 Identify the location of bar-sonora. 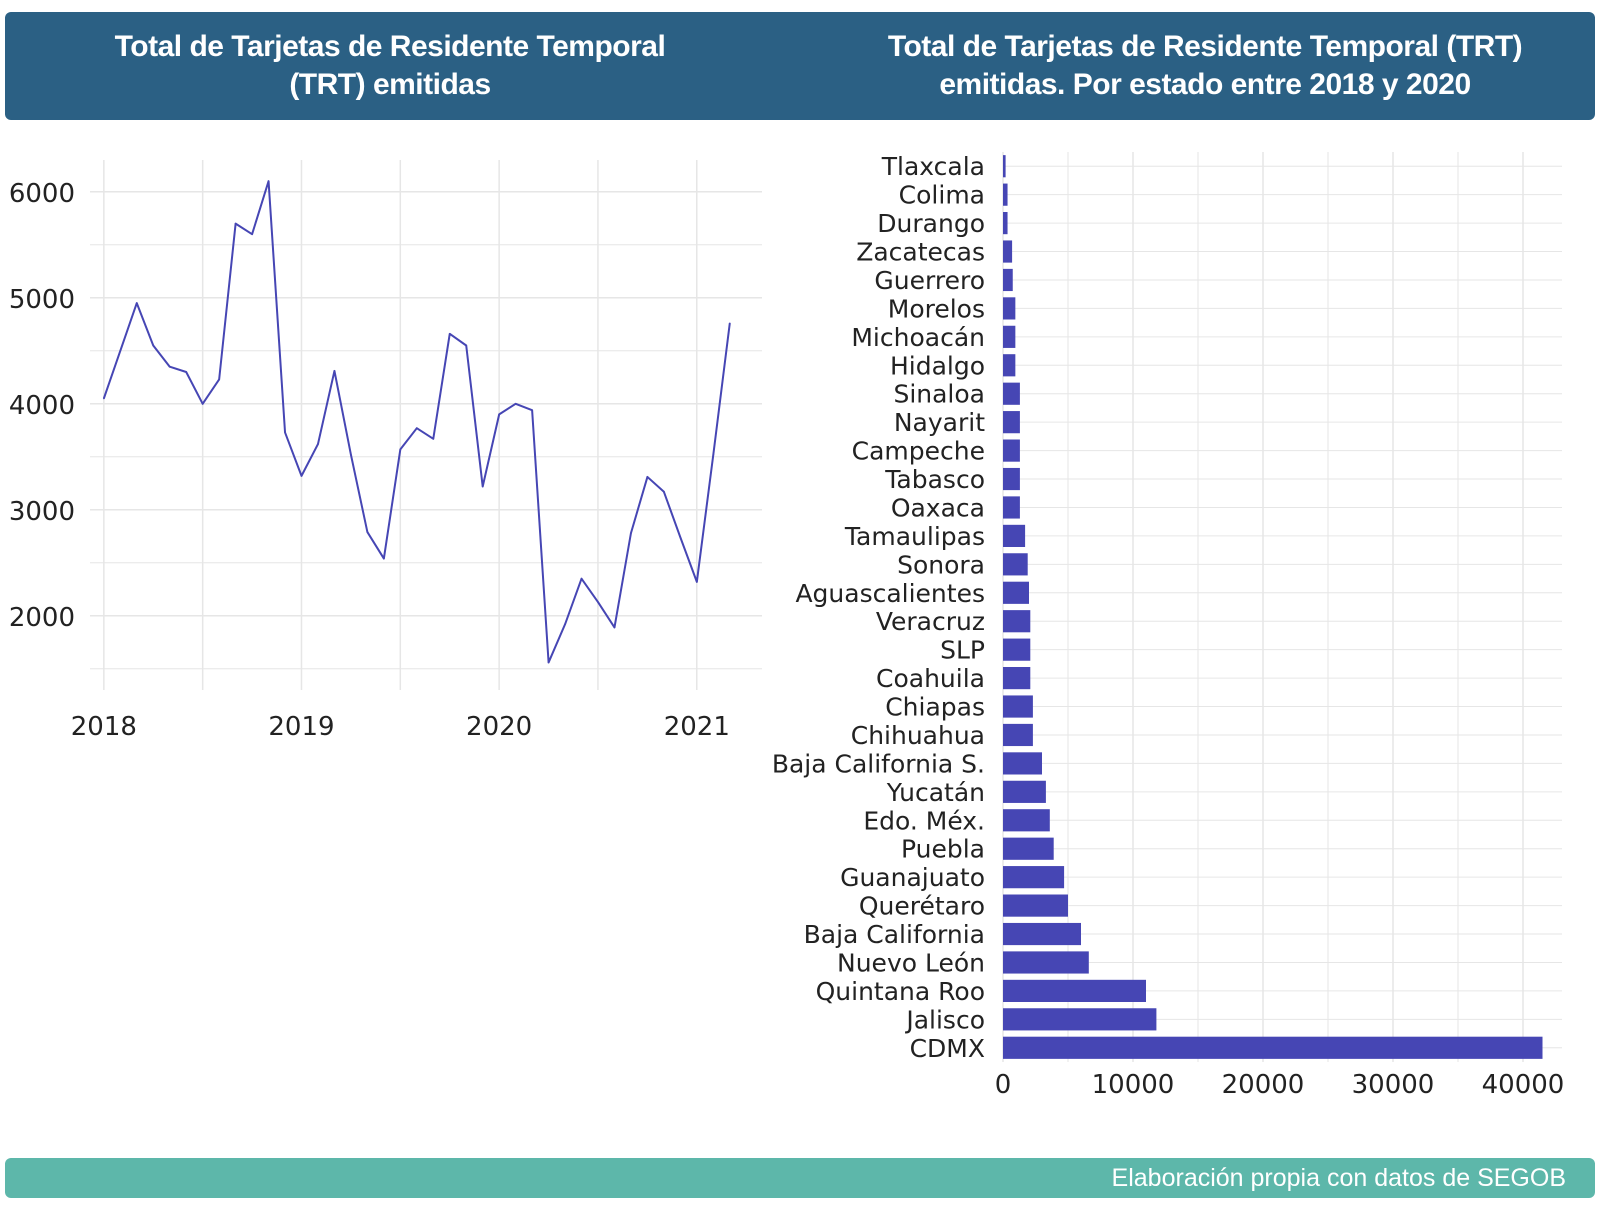
(1015, 564).